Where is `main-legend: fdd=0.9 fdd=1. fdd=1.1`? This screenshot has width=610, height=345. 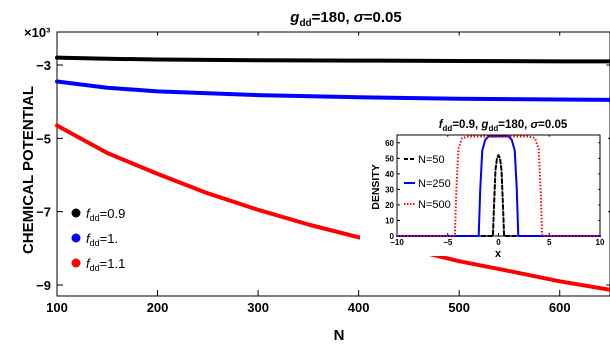 main-legend: fdd=0.9 fdd=1. fdd=1.1 is located at coordinates (98, 239).